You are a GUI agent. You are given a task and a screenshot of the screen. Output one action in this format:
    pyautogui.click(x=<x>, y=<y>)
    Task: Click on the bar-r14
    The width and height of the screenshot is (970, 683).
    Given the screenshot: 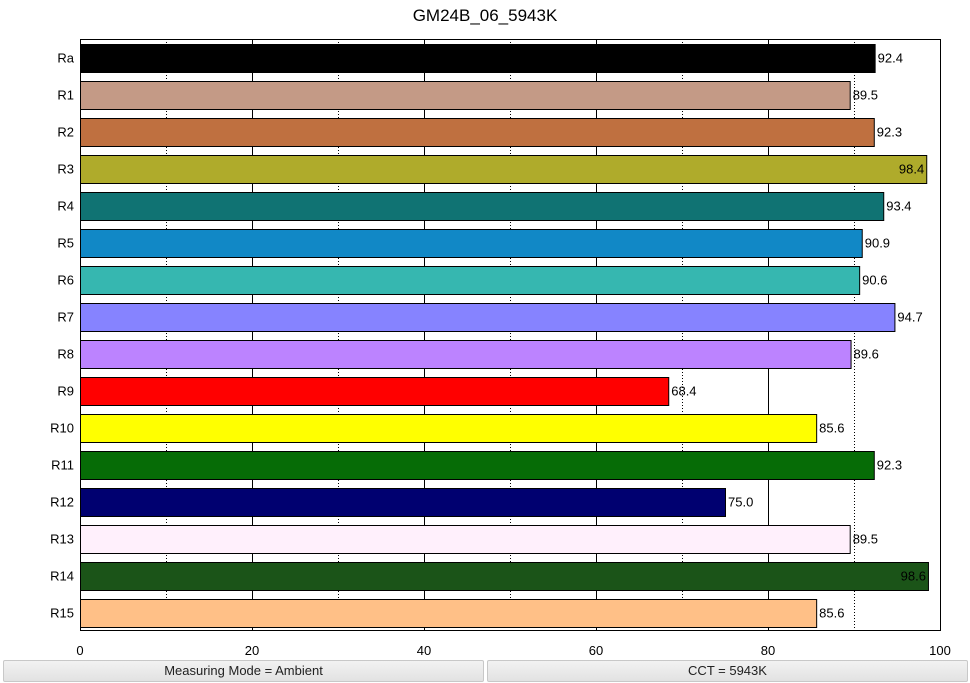 What is the action you would take?
    pyautogui.click(x=504, y=576)
    